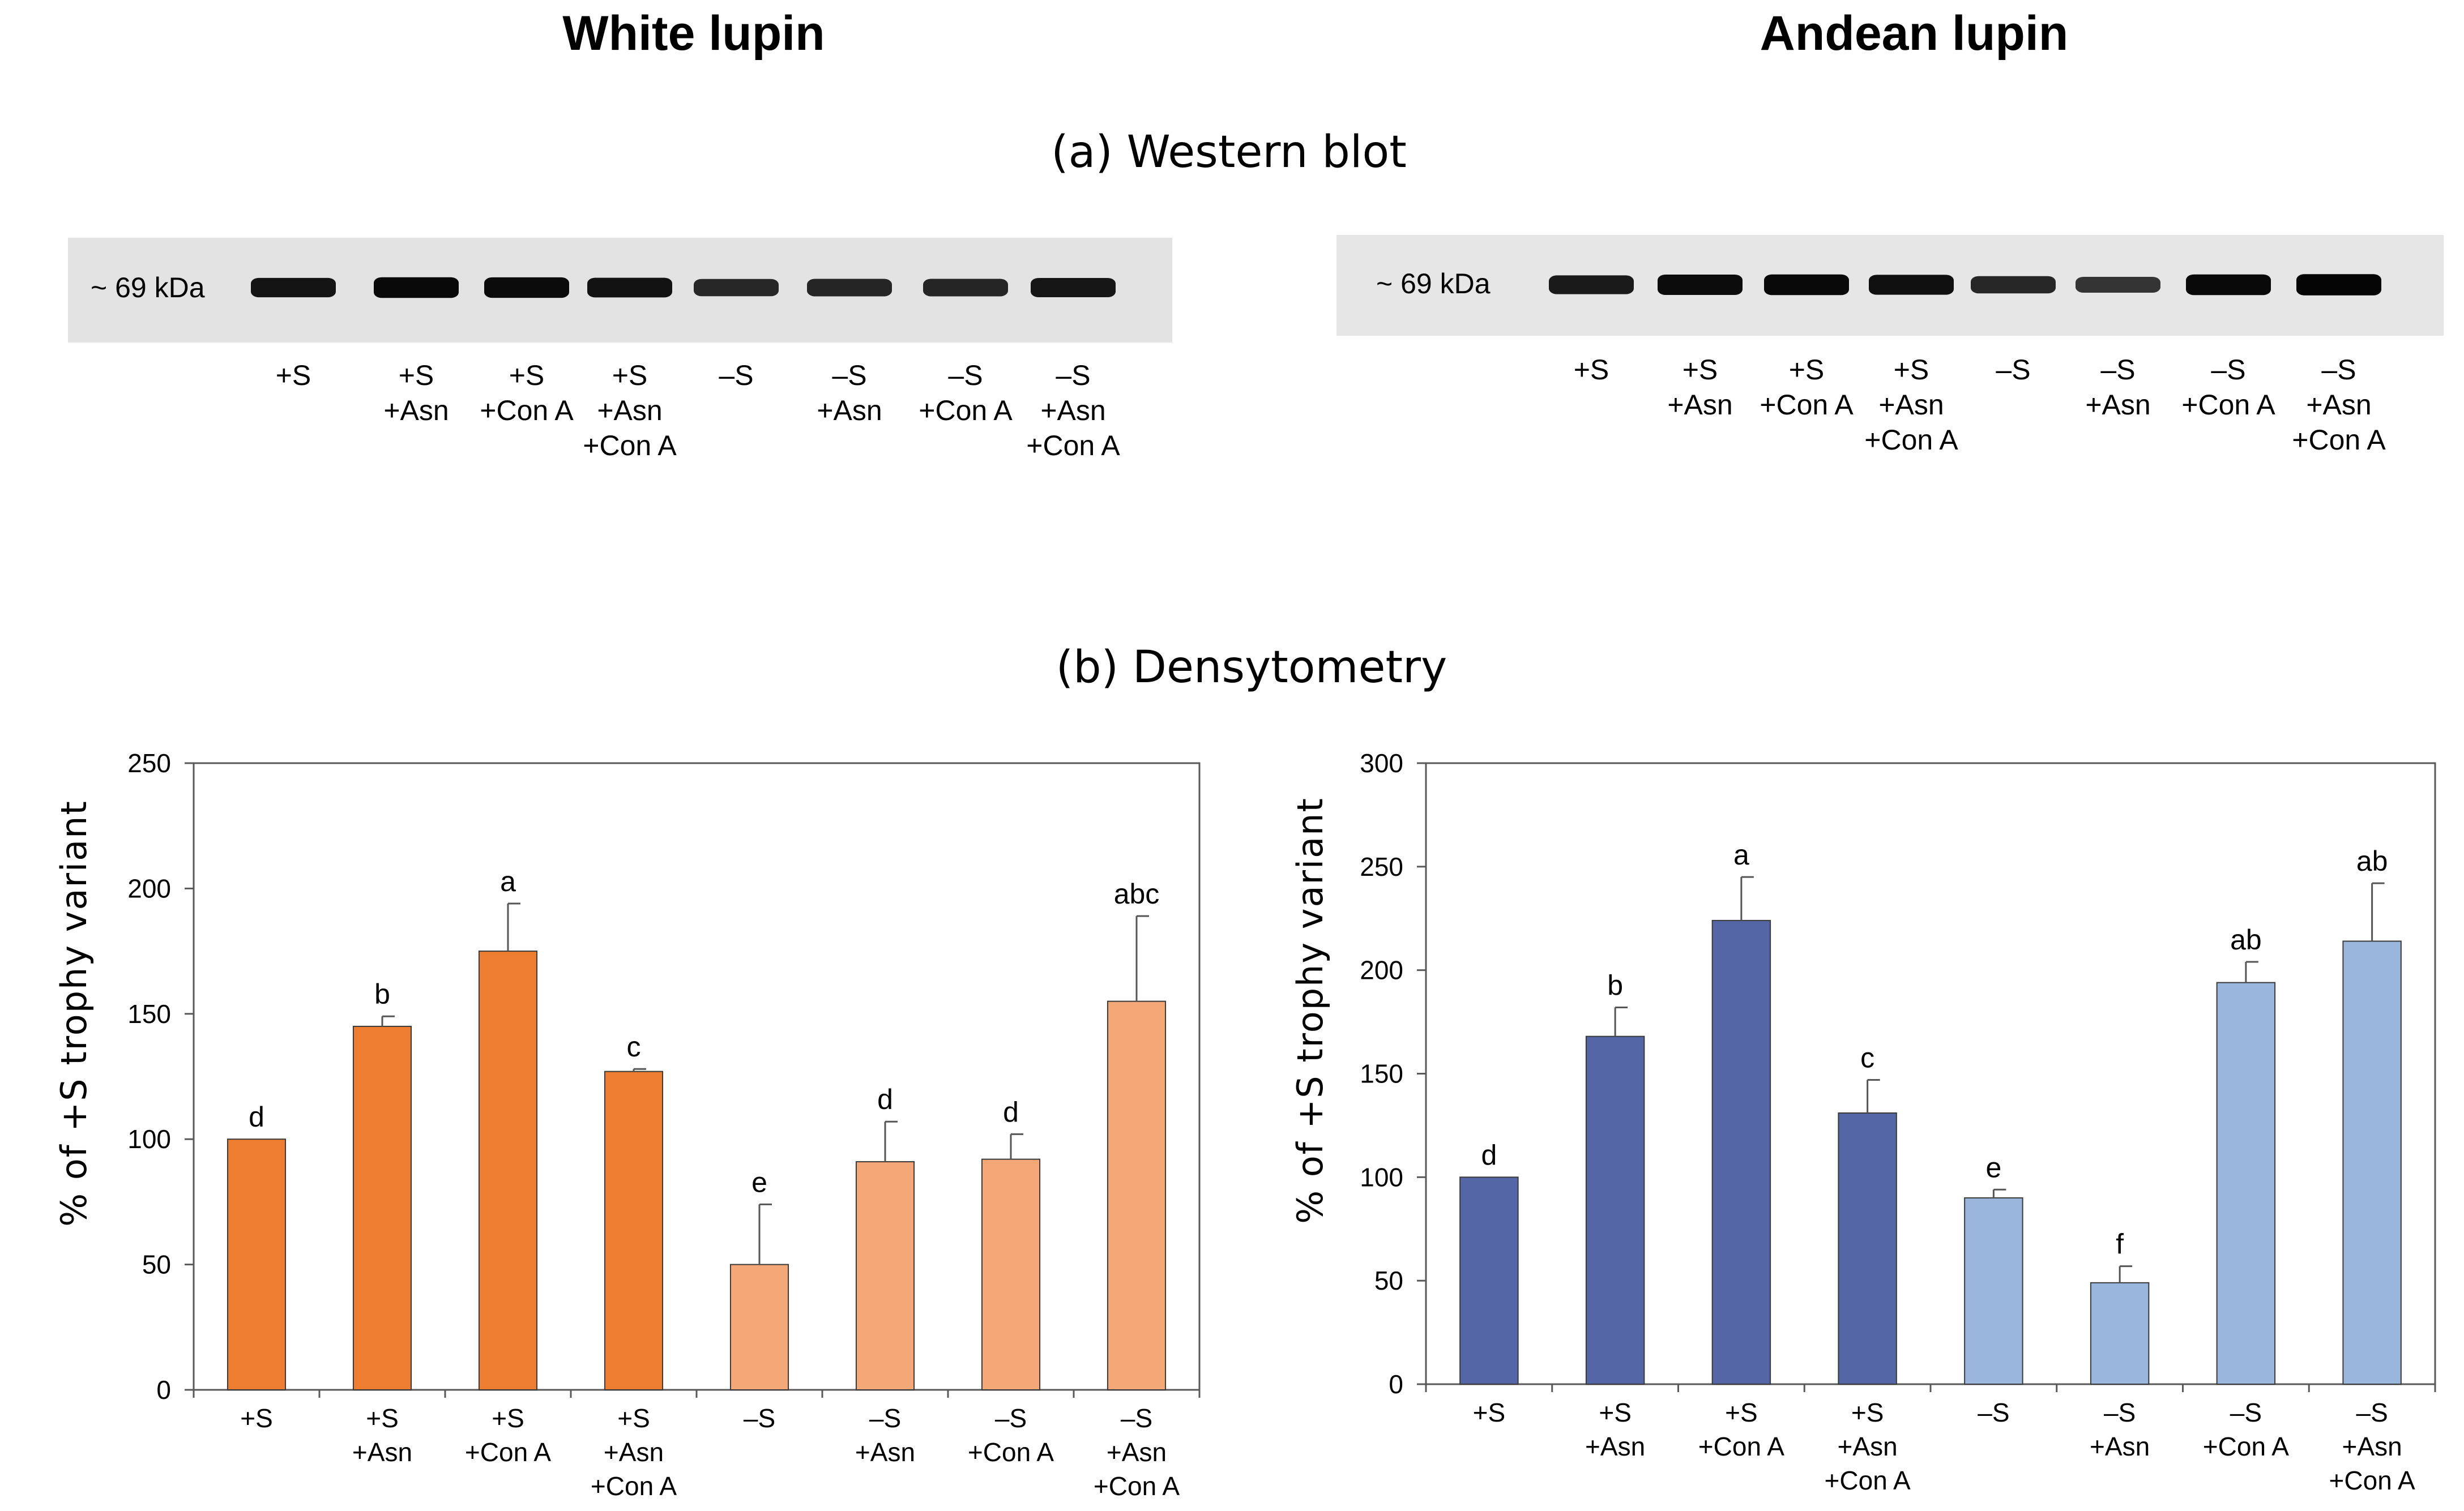 The image size is (2464, 1511). Describe the element at coordinates (508, 881) in the screenshot. I see `significance-letter: a` at that location.